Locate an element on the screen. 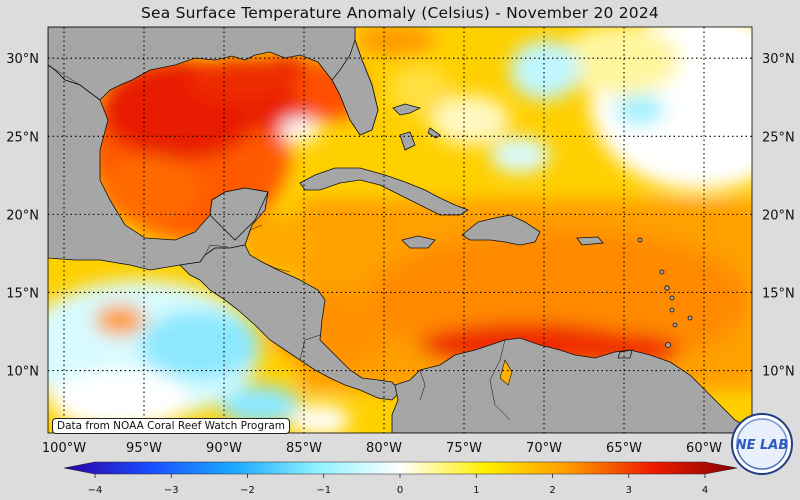 The width and height of the screenshot is (800, 500). lat-label-left: 20°N is located at coordinates (22, 215).